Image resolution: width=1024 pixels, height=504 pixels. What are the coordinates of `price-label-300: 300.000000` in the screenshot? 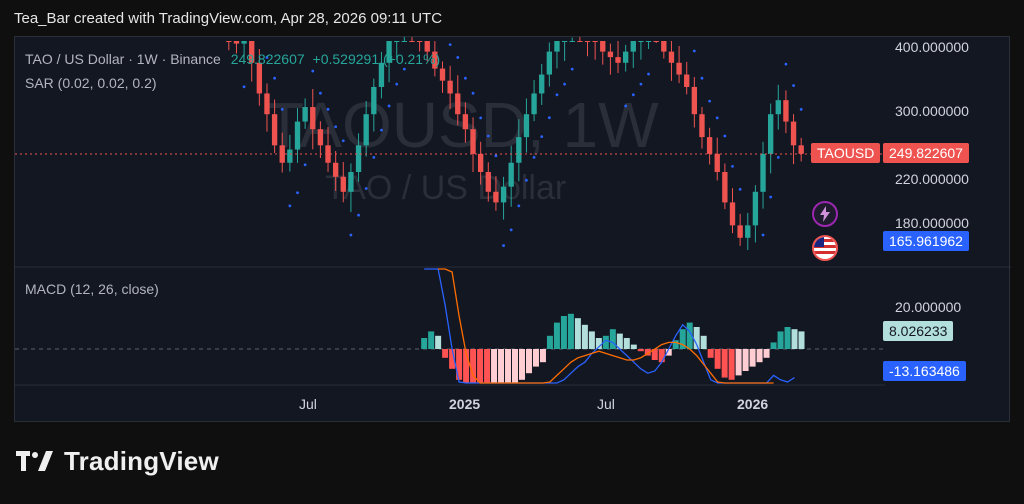 It's located at (932, 111).